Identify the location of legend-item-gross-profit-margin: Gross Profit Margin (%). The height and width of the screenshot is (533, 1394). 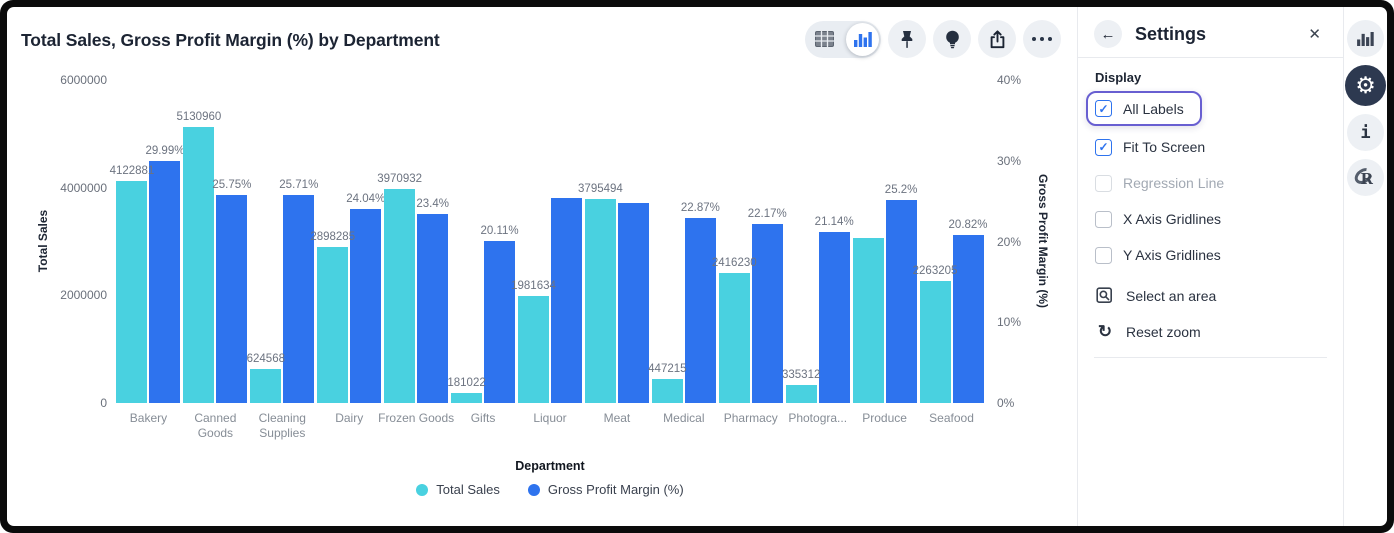
(605, 489).